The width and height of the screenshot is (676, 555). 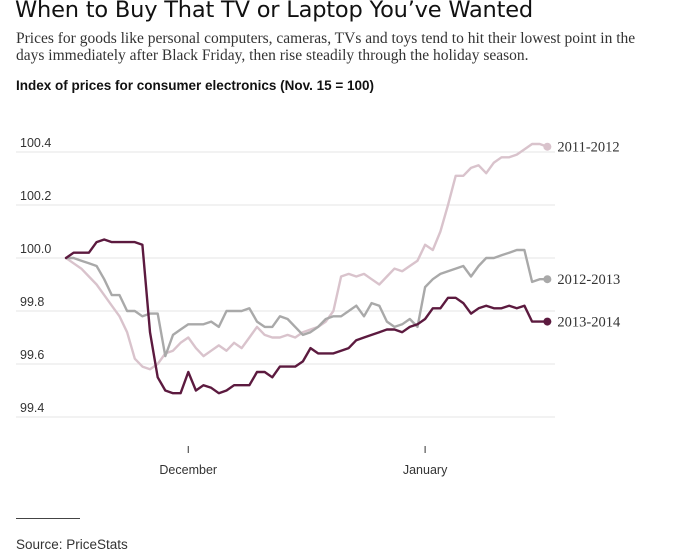 What do you see at coordinates (35, 143) in the screenshot?
I see `y-tick-label: 100.4` at bounding box center [35, 143].